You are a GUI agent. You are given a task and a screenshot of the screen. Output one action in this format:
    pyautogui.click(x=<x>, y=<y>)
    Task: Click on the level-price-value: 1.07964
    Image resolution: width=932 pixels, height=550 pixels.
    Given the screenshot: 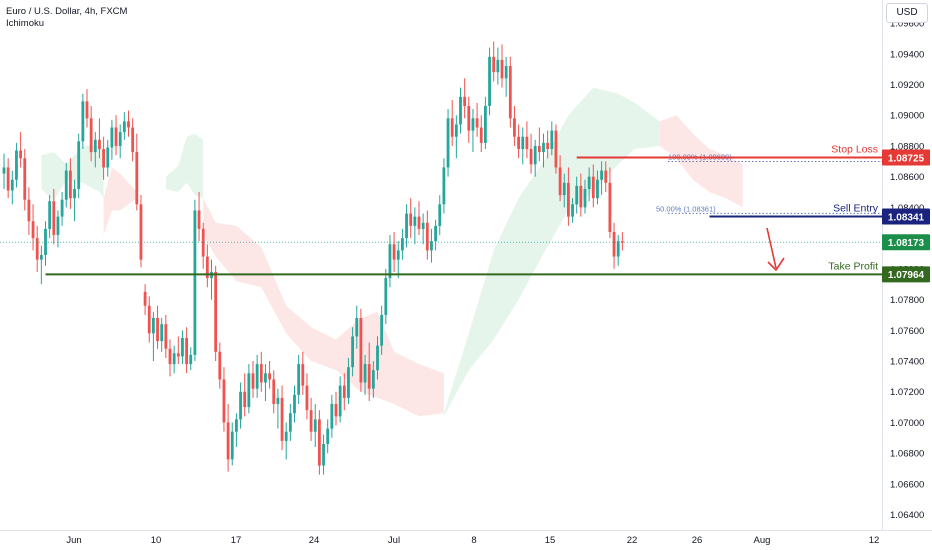 What is the action you would take?
    pyautogui.click(x=906, y=275)
    